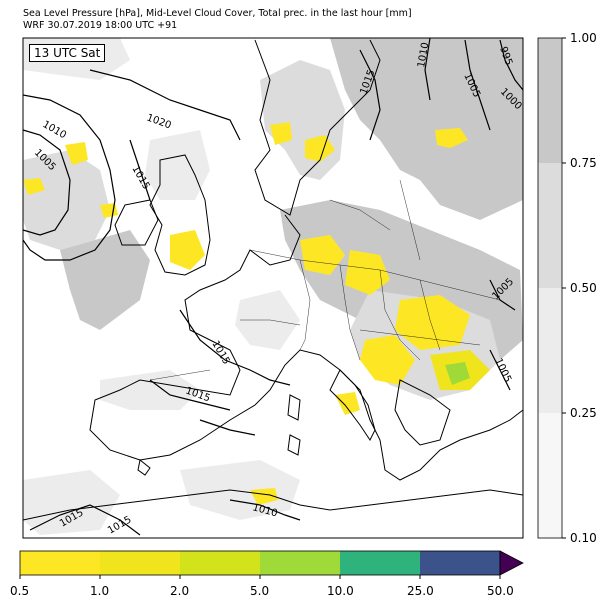 The image size is (613, 610). What do you see at coordinates (100, 25) in the screenshot?
I see `map-subtitle: WRF 30.07.2019 18:00 UTC +91` at bounding box center [100, 25].